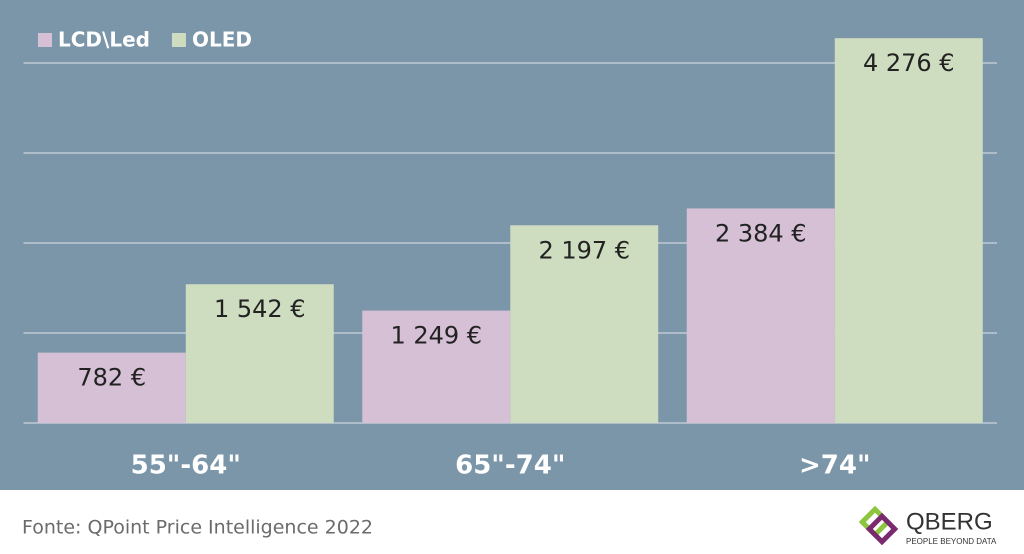 The width and height of the screenshot is (1024, 554). Describe the element at coordinates (436, 336) in the screenshot. I see `value-label: 1 249 €` at that location.